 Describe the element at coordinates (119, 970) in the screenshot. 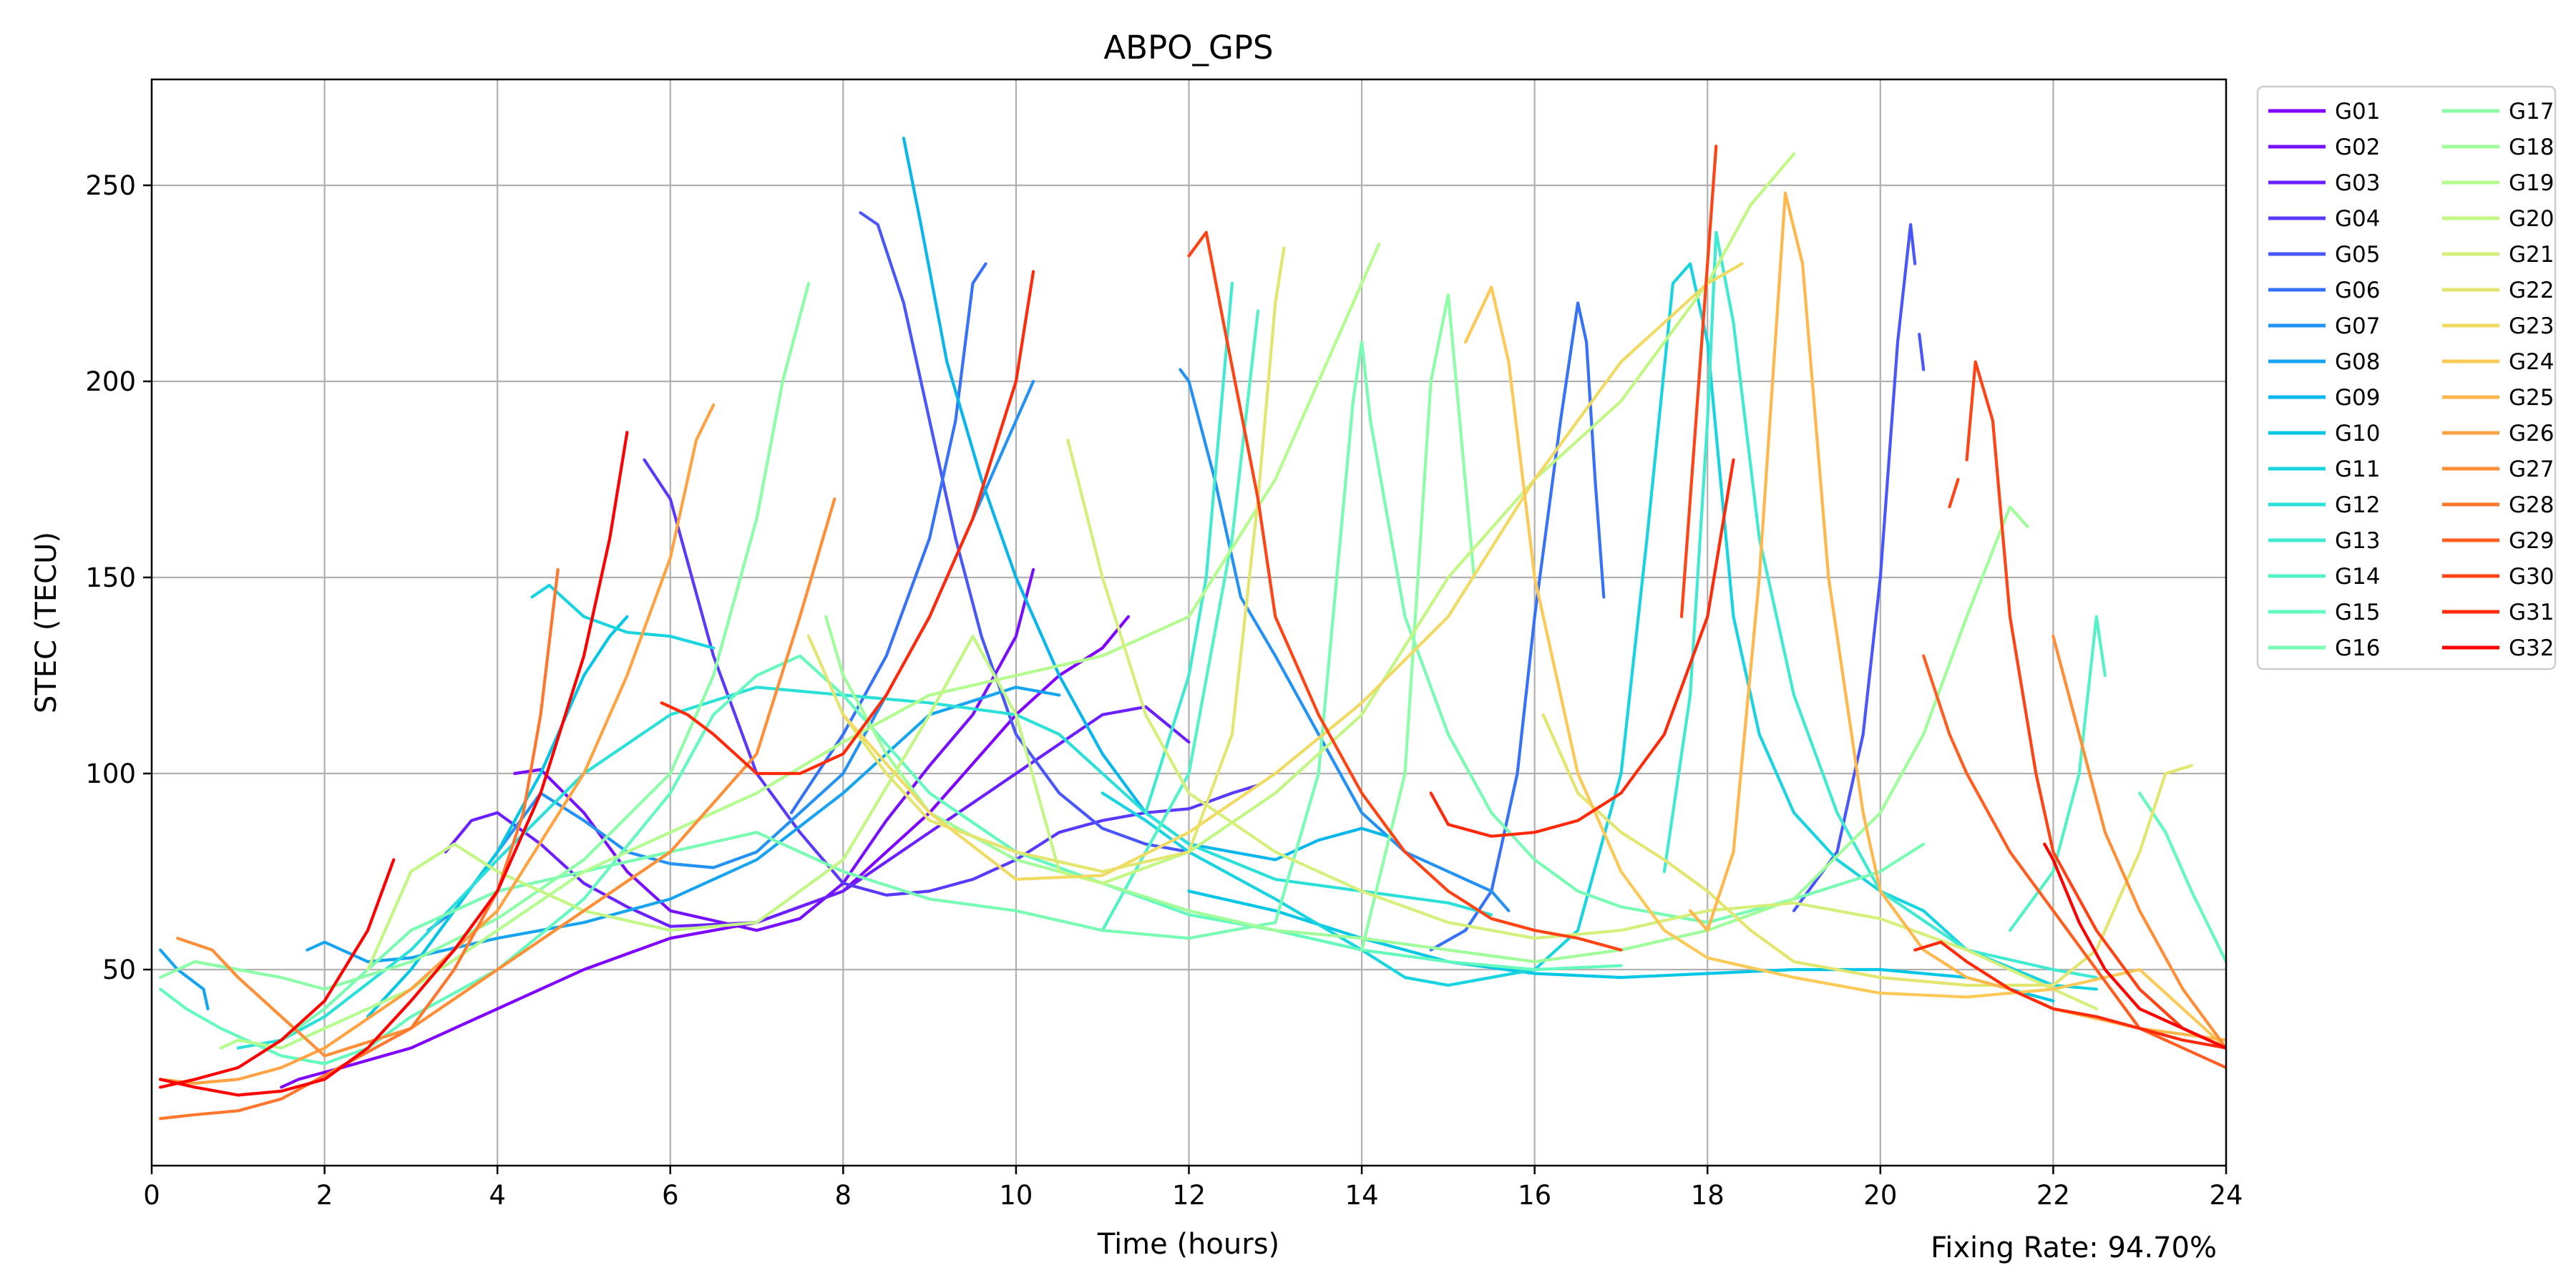

I see `y-tick-label: 50` at that location.